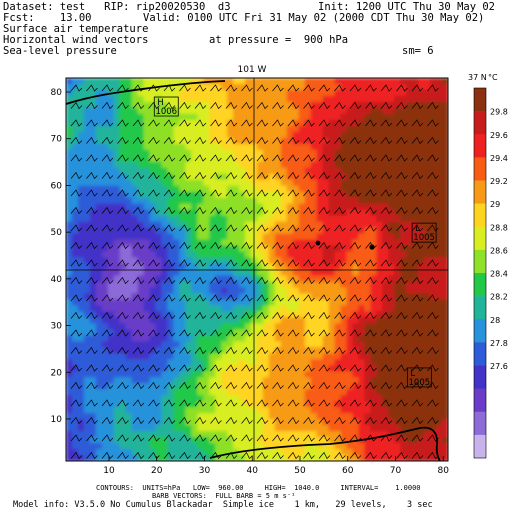 This screenshot has width=512, height=512. What do you see at coordinates (499, 158) in the screenshot?
I see `colorbar-label: 29.4` at bounding box center [499, 158].